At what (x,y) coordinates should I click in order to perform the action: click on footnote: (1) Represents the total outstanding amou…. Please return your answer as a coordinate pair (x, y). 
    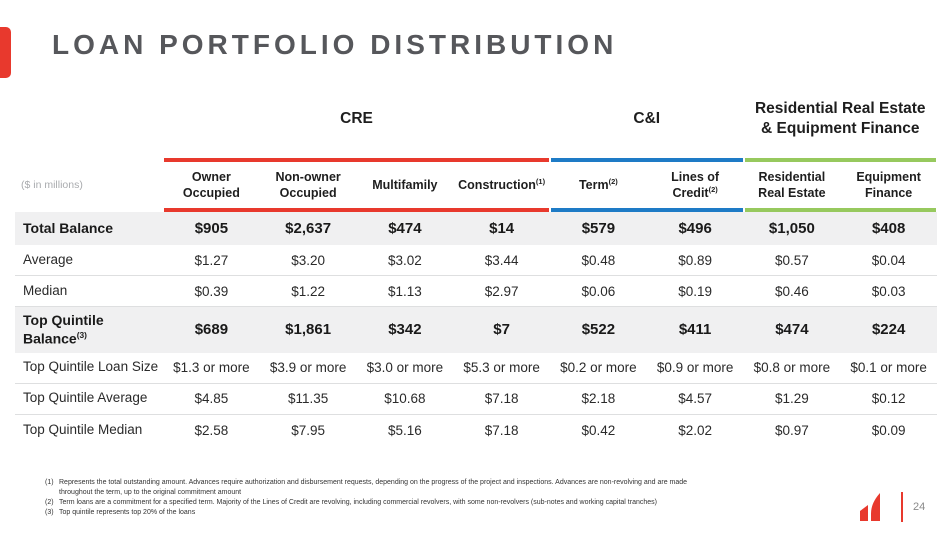
    Looking at the image, I should click on (390, 488).